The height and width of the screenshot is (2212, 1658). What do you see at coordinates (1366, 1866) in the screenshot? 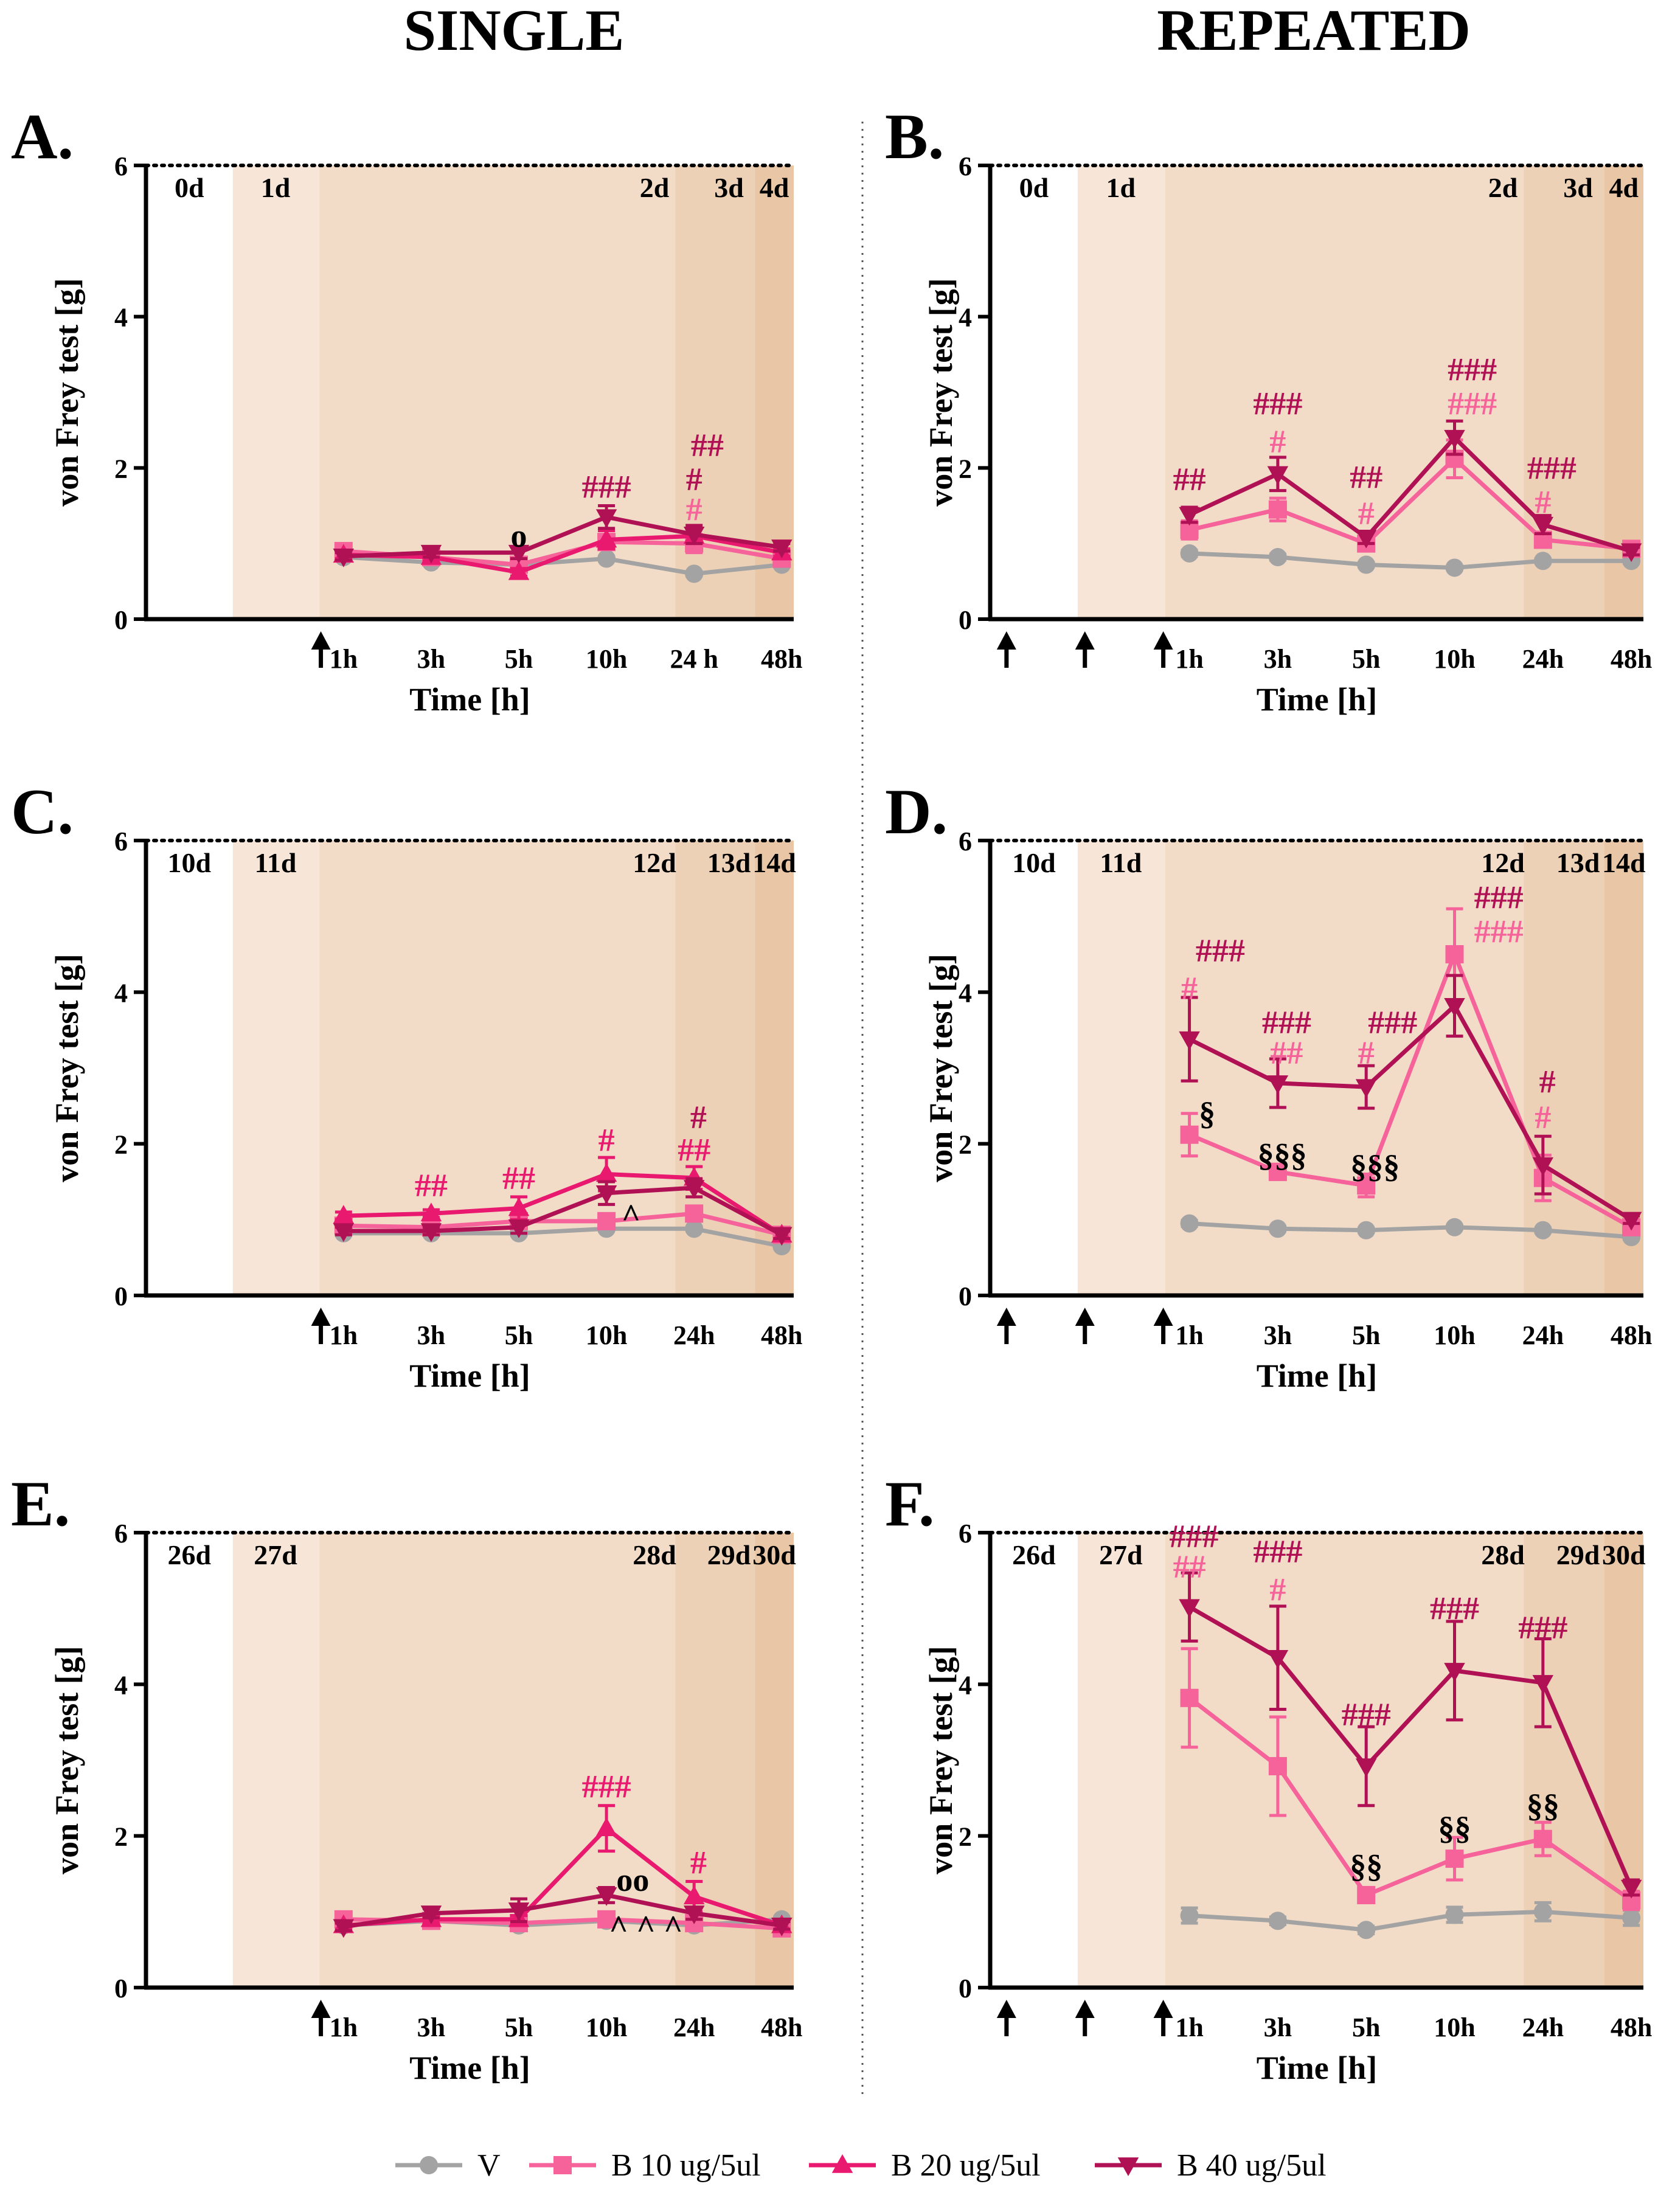
I see `significance-annotation: §§` at bounding box center [1366, 1866].